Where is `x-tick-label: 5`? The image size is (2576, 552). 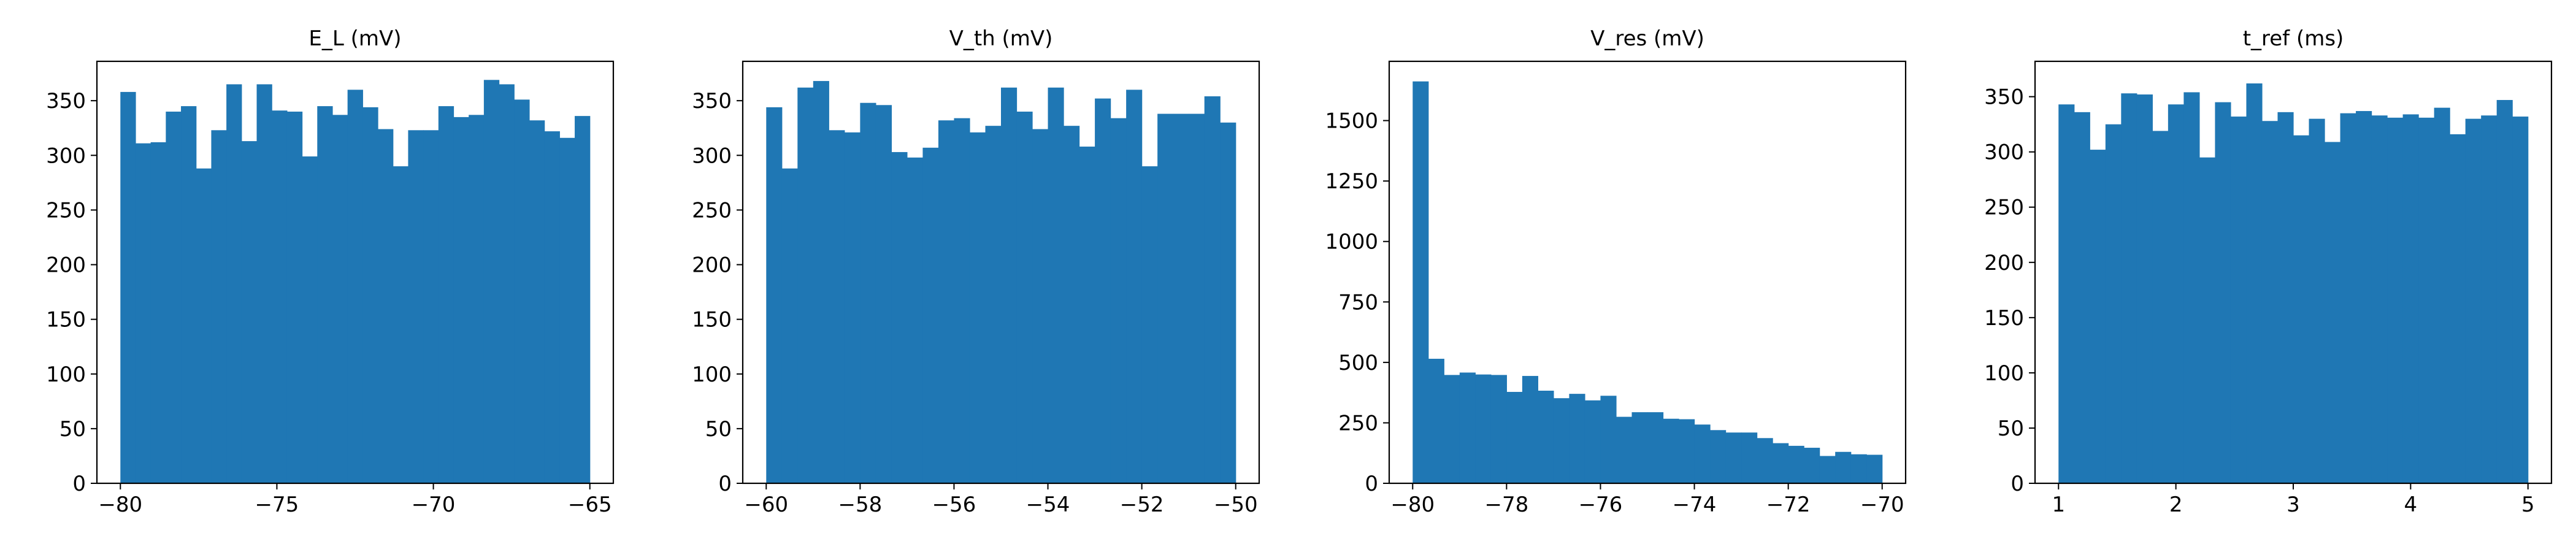
x-tick-label: 5 is located at coordinates (2528, 505).